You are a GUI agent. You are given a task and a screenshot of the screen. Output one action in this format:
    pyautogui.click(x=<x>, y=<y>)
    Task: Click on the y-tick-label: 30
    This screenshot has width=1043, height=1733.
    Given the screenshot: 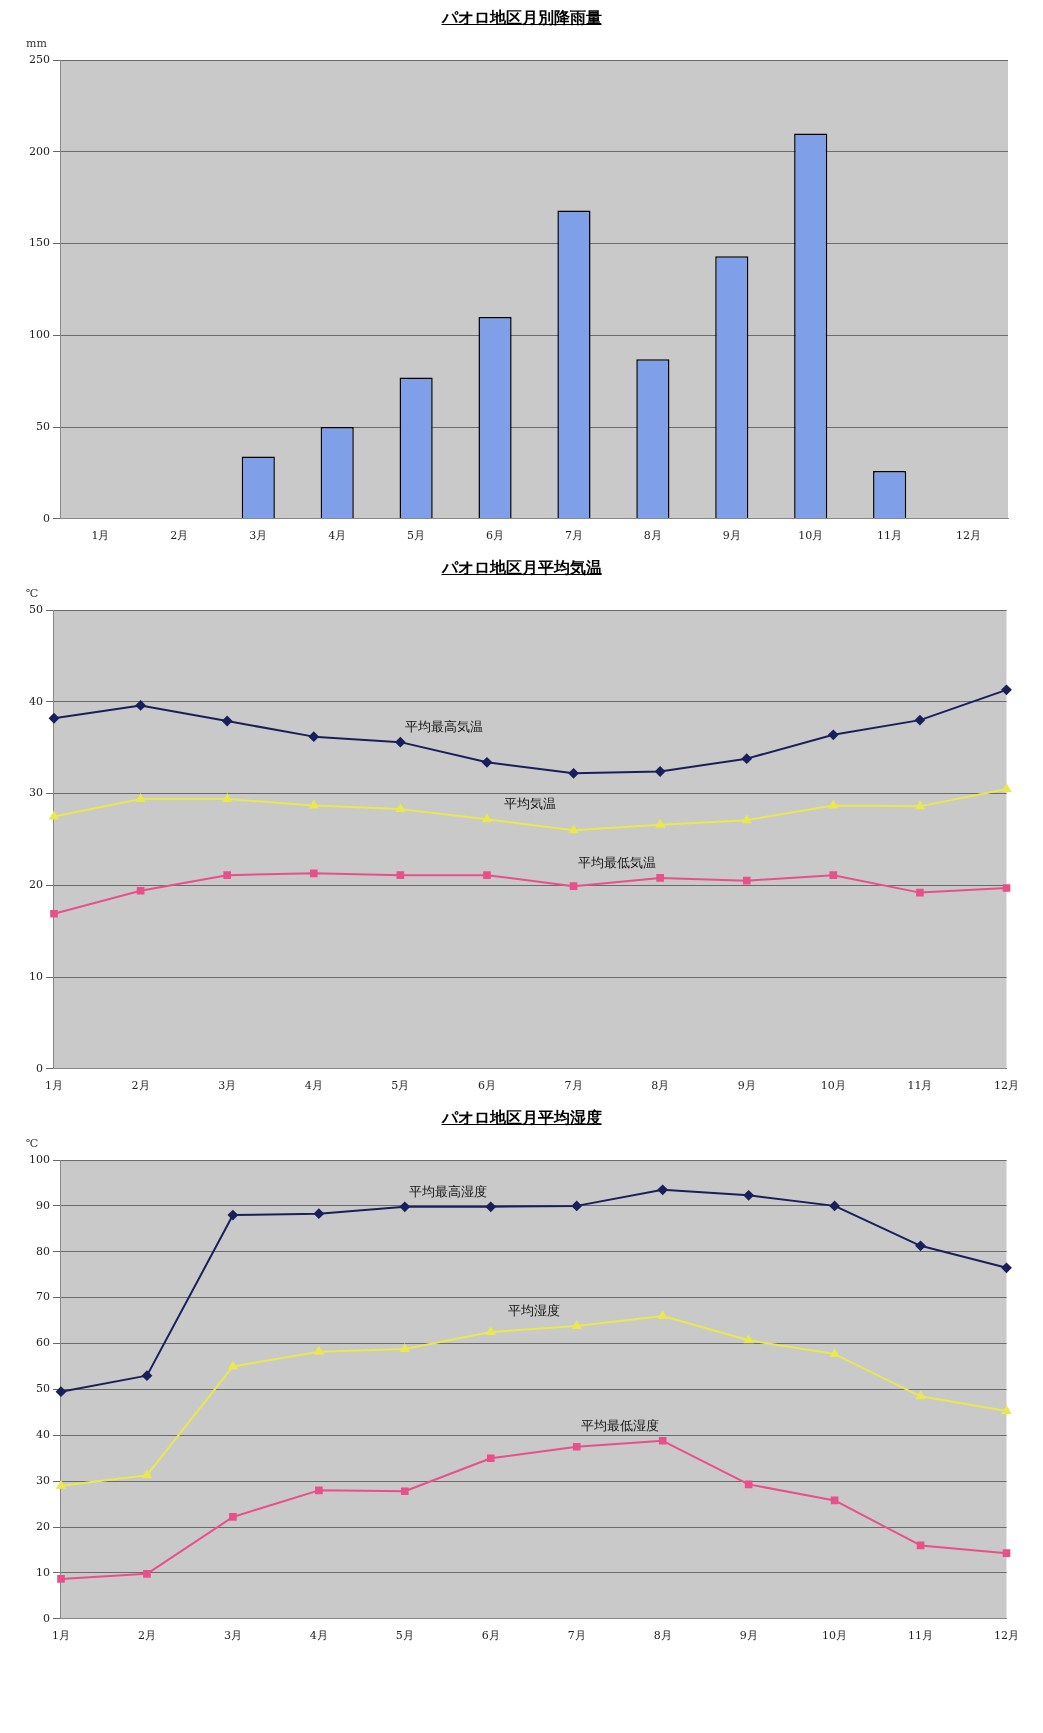 What is the action you would take?
    pyautogui.click(x=35, y=793)
    